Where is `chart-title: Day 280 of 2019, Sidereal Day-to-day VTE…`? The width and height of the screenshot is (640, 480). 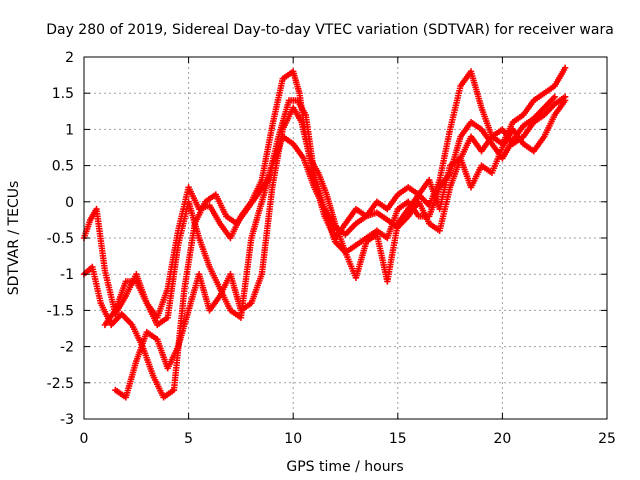
chart-title: Day 280 of 2019, Sidereal Day-to-day VTE… is located at coordinates (330, 30).